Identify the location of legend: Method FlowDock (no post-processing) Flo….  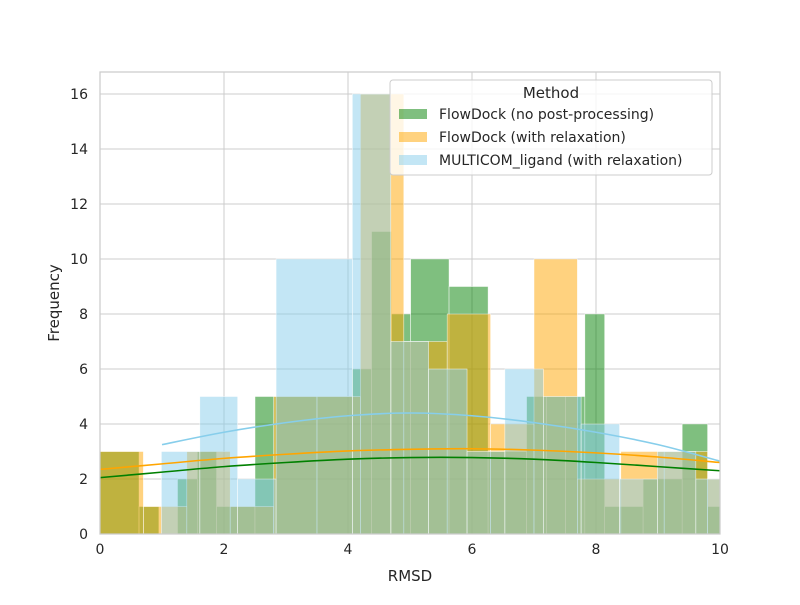
(551, 127).